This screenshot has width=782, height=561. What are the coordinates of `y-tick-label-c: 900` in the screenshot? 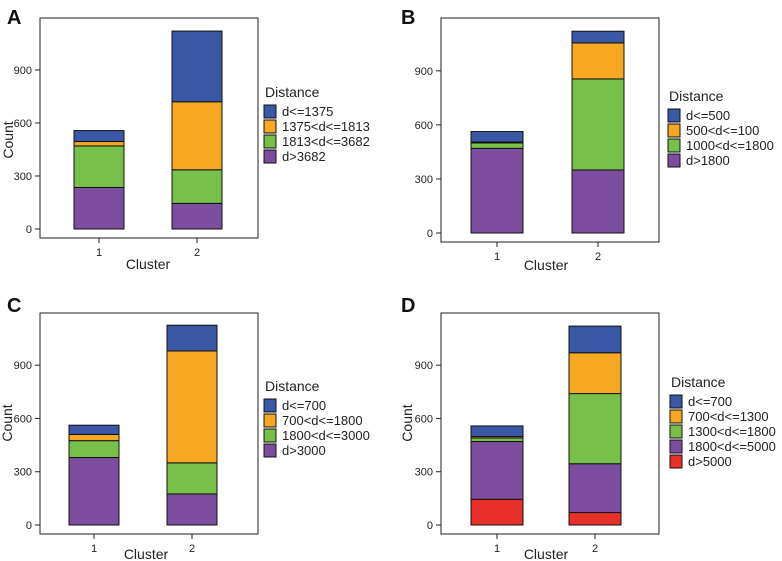 It's located at (23, 366).